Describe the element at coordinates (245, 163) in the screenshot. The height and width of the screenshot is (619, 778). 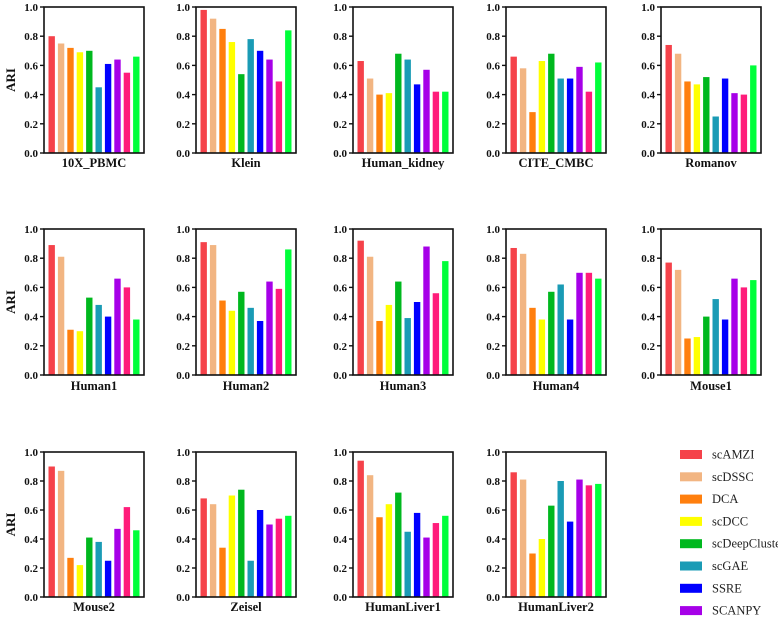
I see `panel-title: Klein` at that location.